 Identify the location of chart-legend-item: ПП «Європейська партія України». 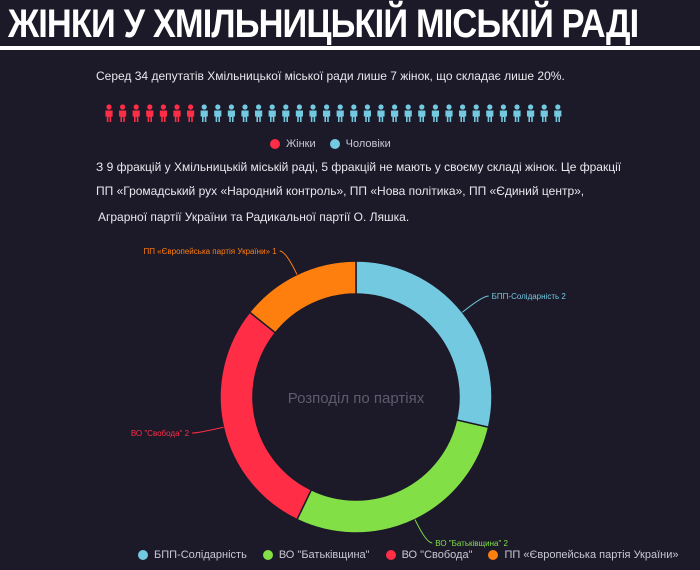
(583, 555).